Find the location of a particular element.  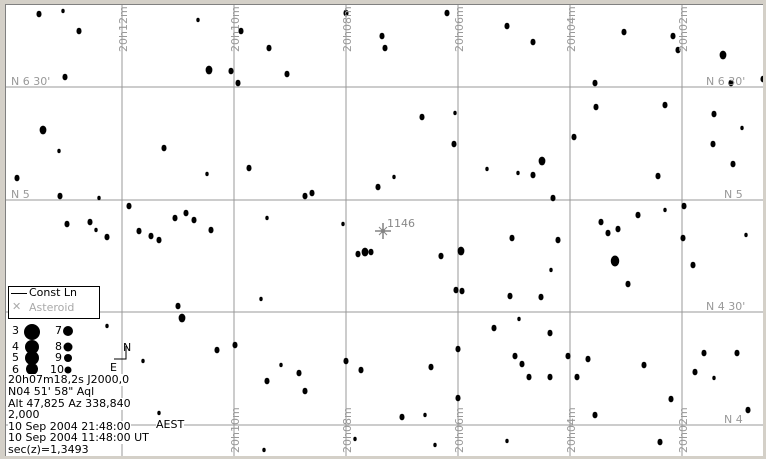

info-ra: 20h07m18,2s J2000,0 is located at coordinates (69, 379).